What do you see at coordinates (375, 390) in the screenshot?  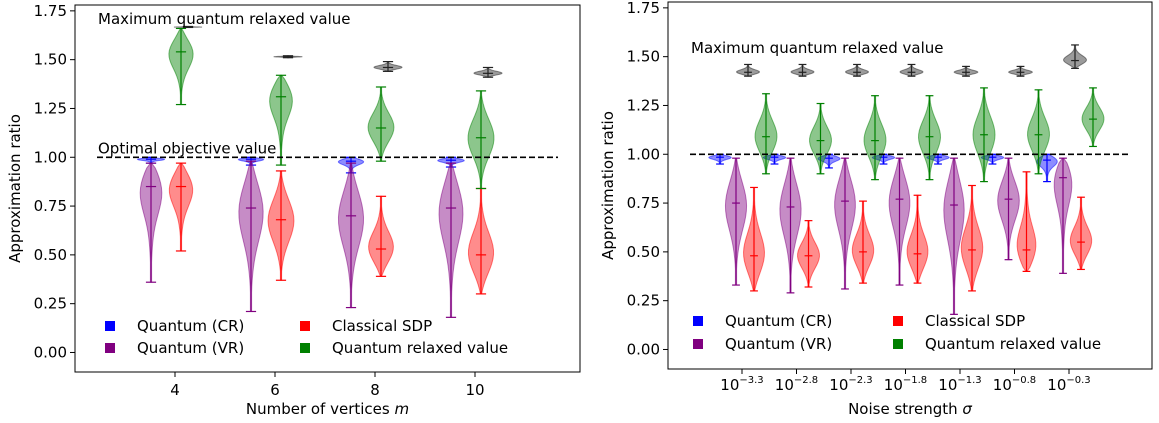 I see `x-tick-label: 8` at bounding box center [375, 390].